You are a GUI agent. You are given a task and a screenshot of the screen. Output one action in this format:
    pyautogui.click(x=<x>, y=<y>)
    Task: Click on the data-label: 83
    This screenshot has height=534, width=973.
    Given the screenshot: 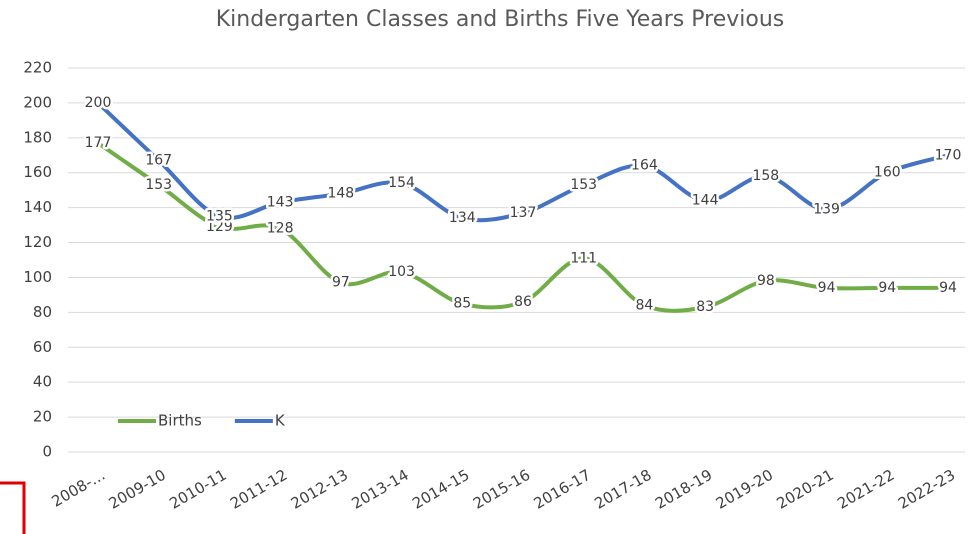 What is the action you would take?
    pyautogui.click(x=705, y=307)
    